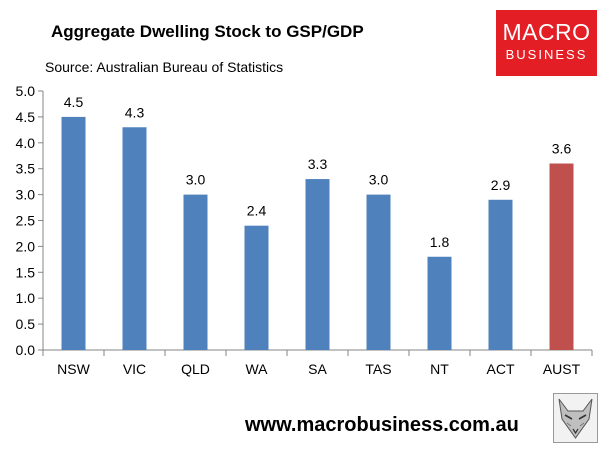  Describe the element at coordinates (134, 238) in the screenshot. I see `bar-vic` at that location.